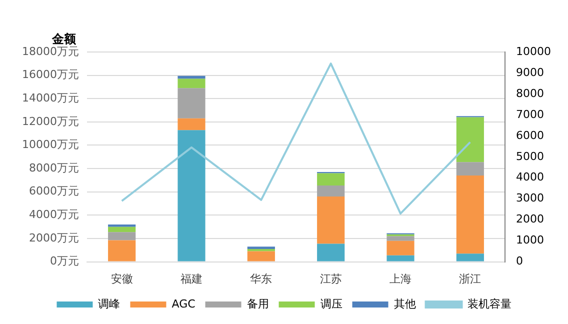 The image size is (568, 324). What do you see at coordinates (470, 279) in the screenshot?
I see `x-tick-label: 浙江` at bounding box center [470, 279].